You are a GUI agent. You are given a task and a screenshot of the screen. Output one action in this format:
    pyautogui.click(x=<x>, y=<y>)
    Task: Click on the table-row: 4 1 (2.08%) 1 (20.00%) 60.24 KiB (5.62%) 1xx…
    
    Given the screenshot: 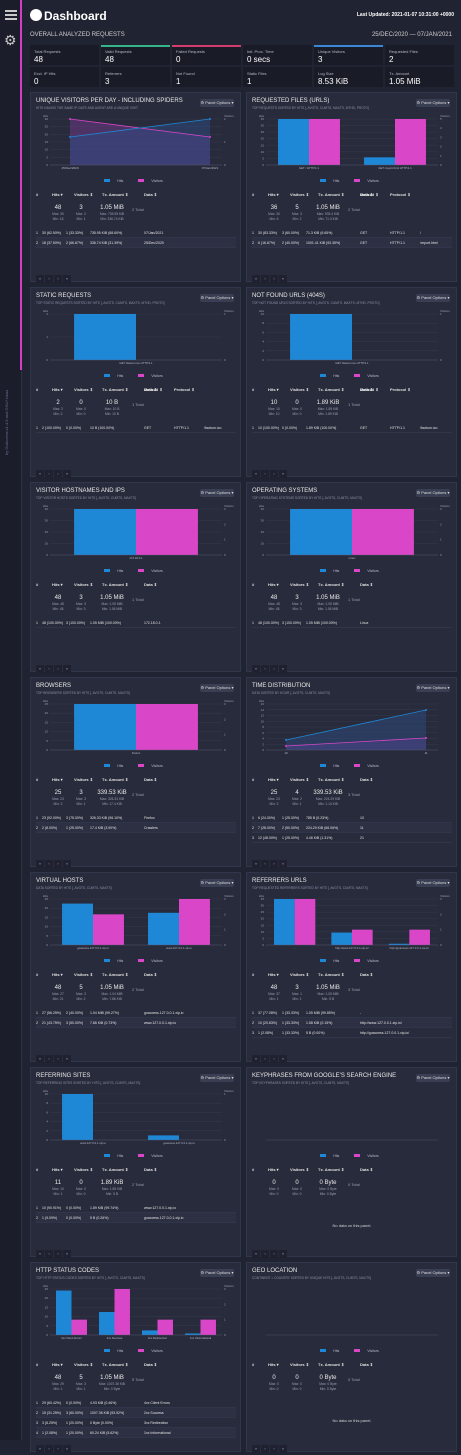 What is the action you would take?
    pyautogui.click(x=136, y=1433)
    